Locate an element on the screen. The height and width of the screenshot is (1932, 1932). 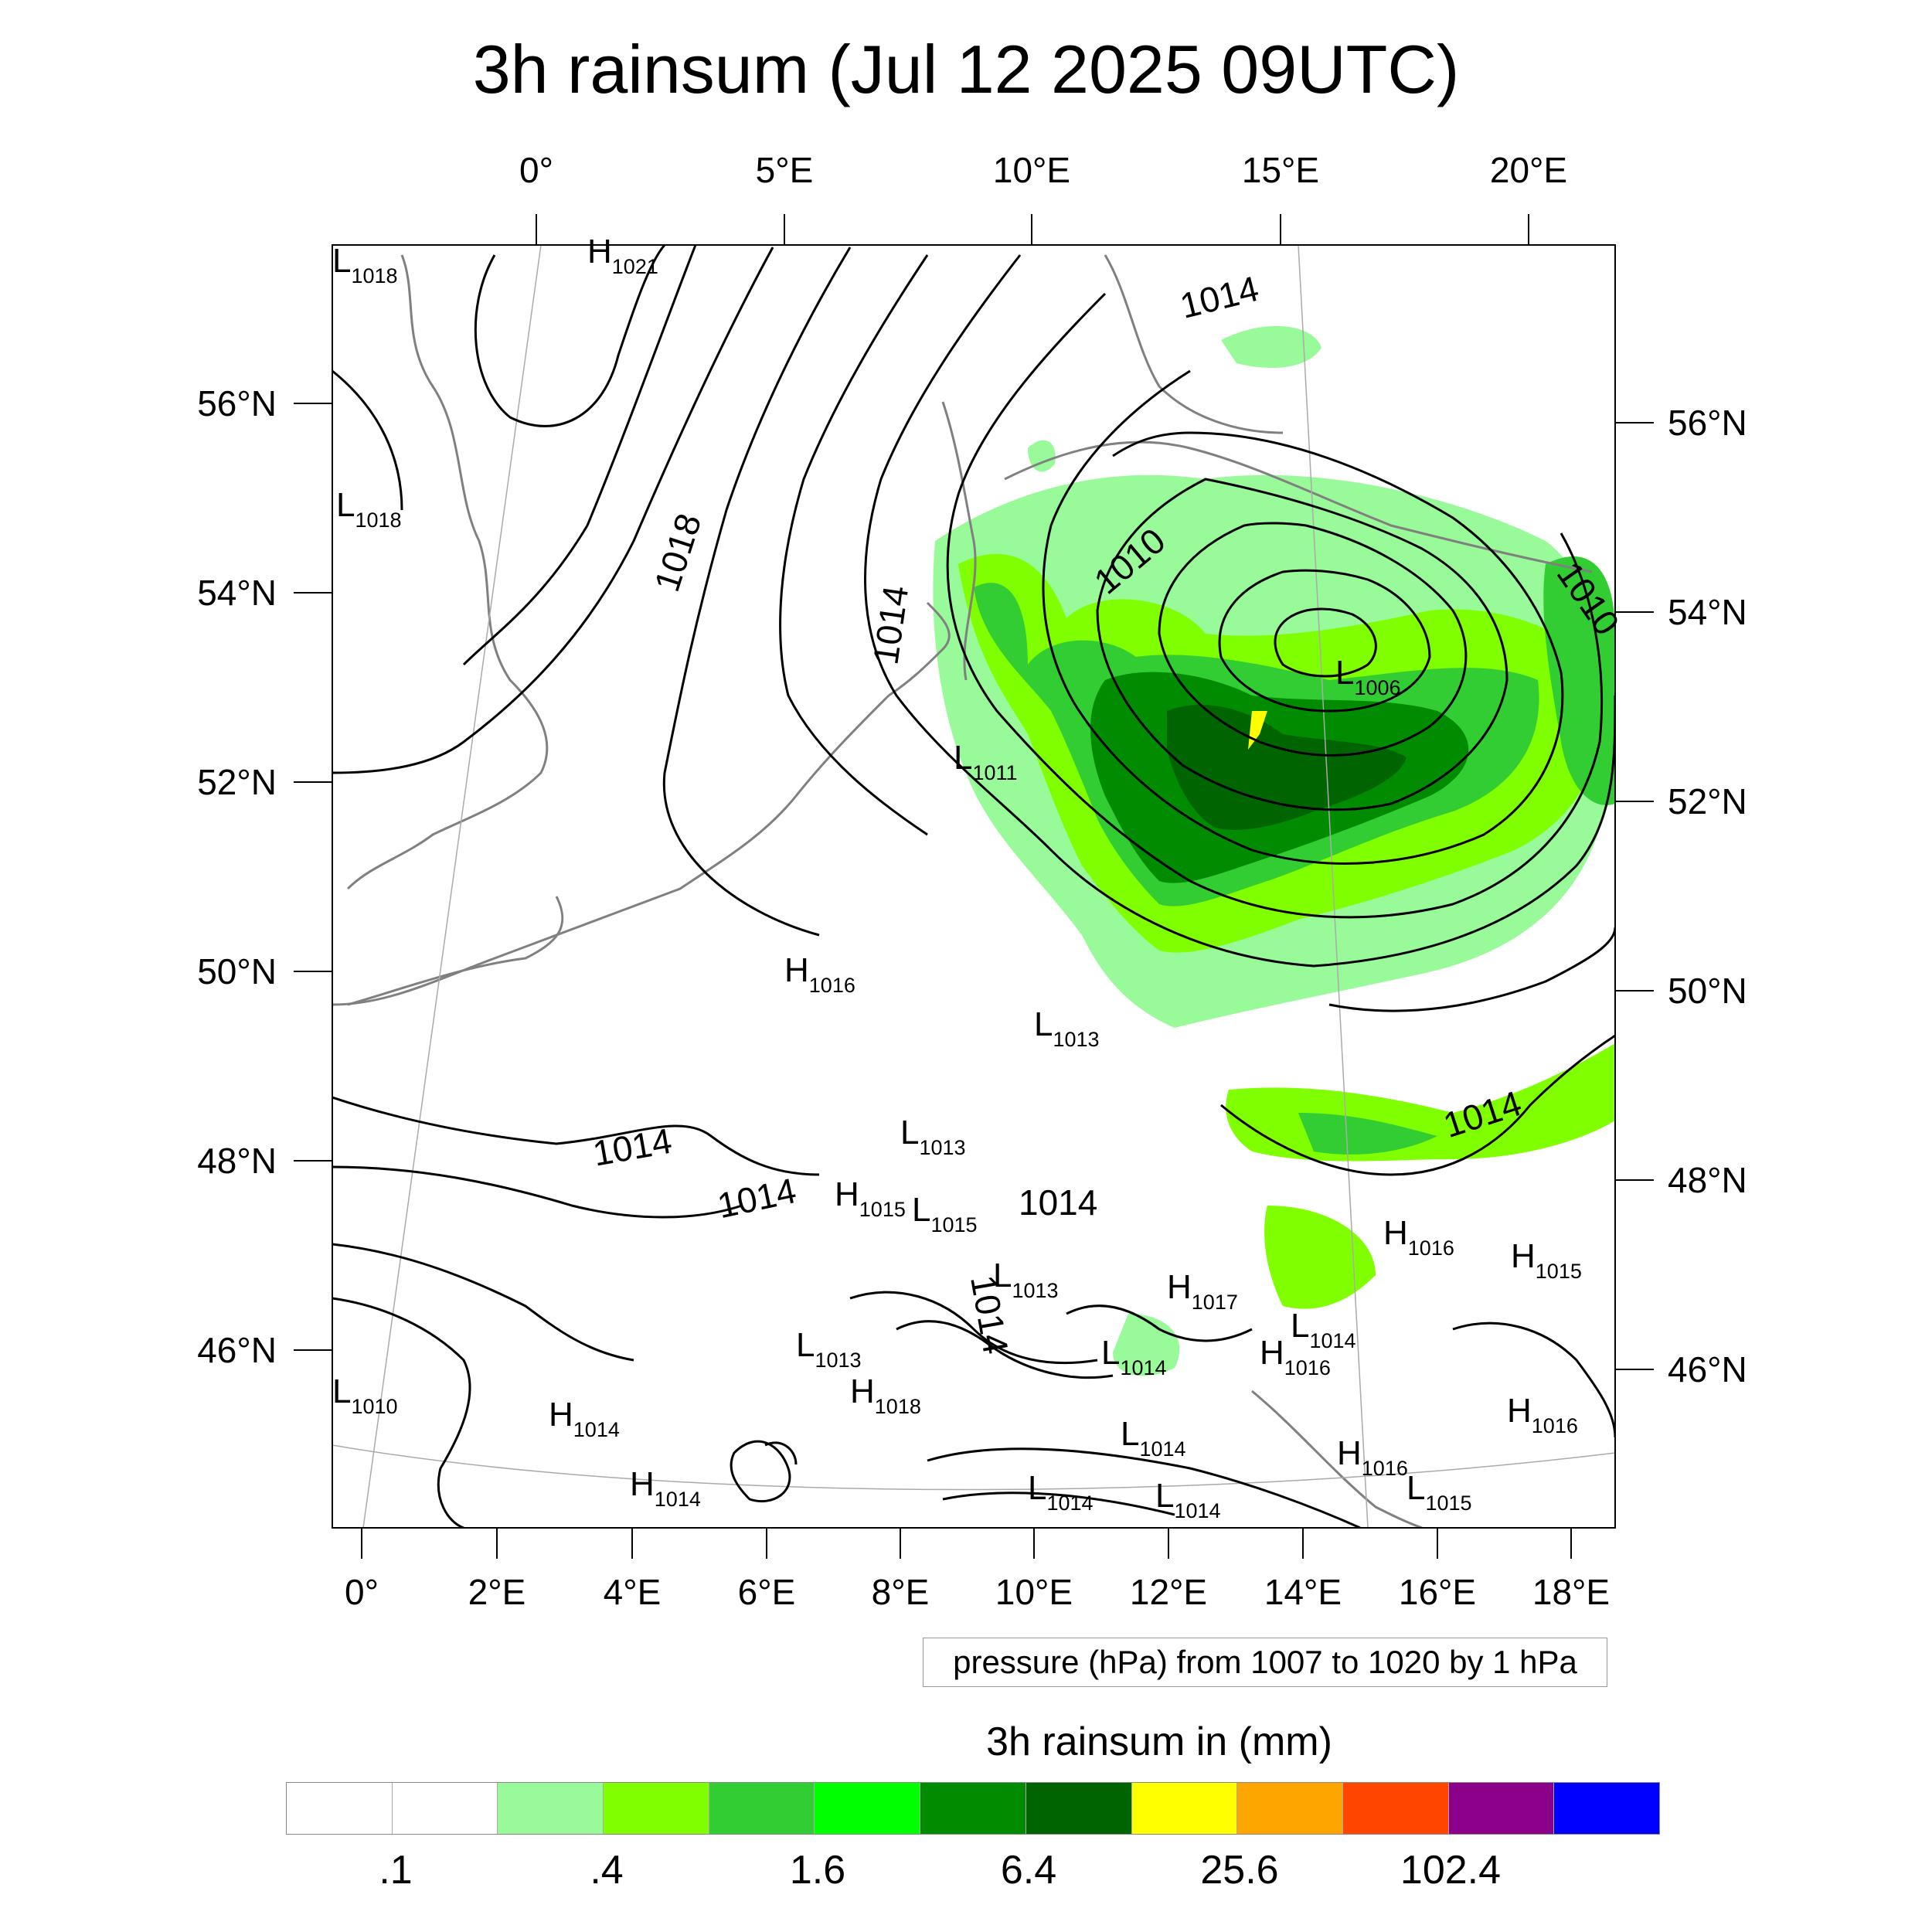
right-lat-label: 54°N is located at coordinates (1708, 612).